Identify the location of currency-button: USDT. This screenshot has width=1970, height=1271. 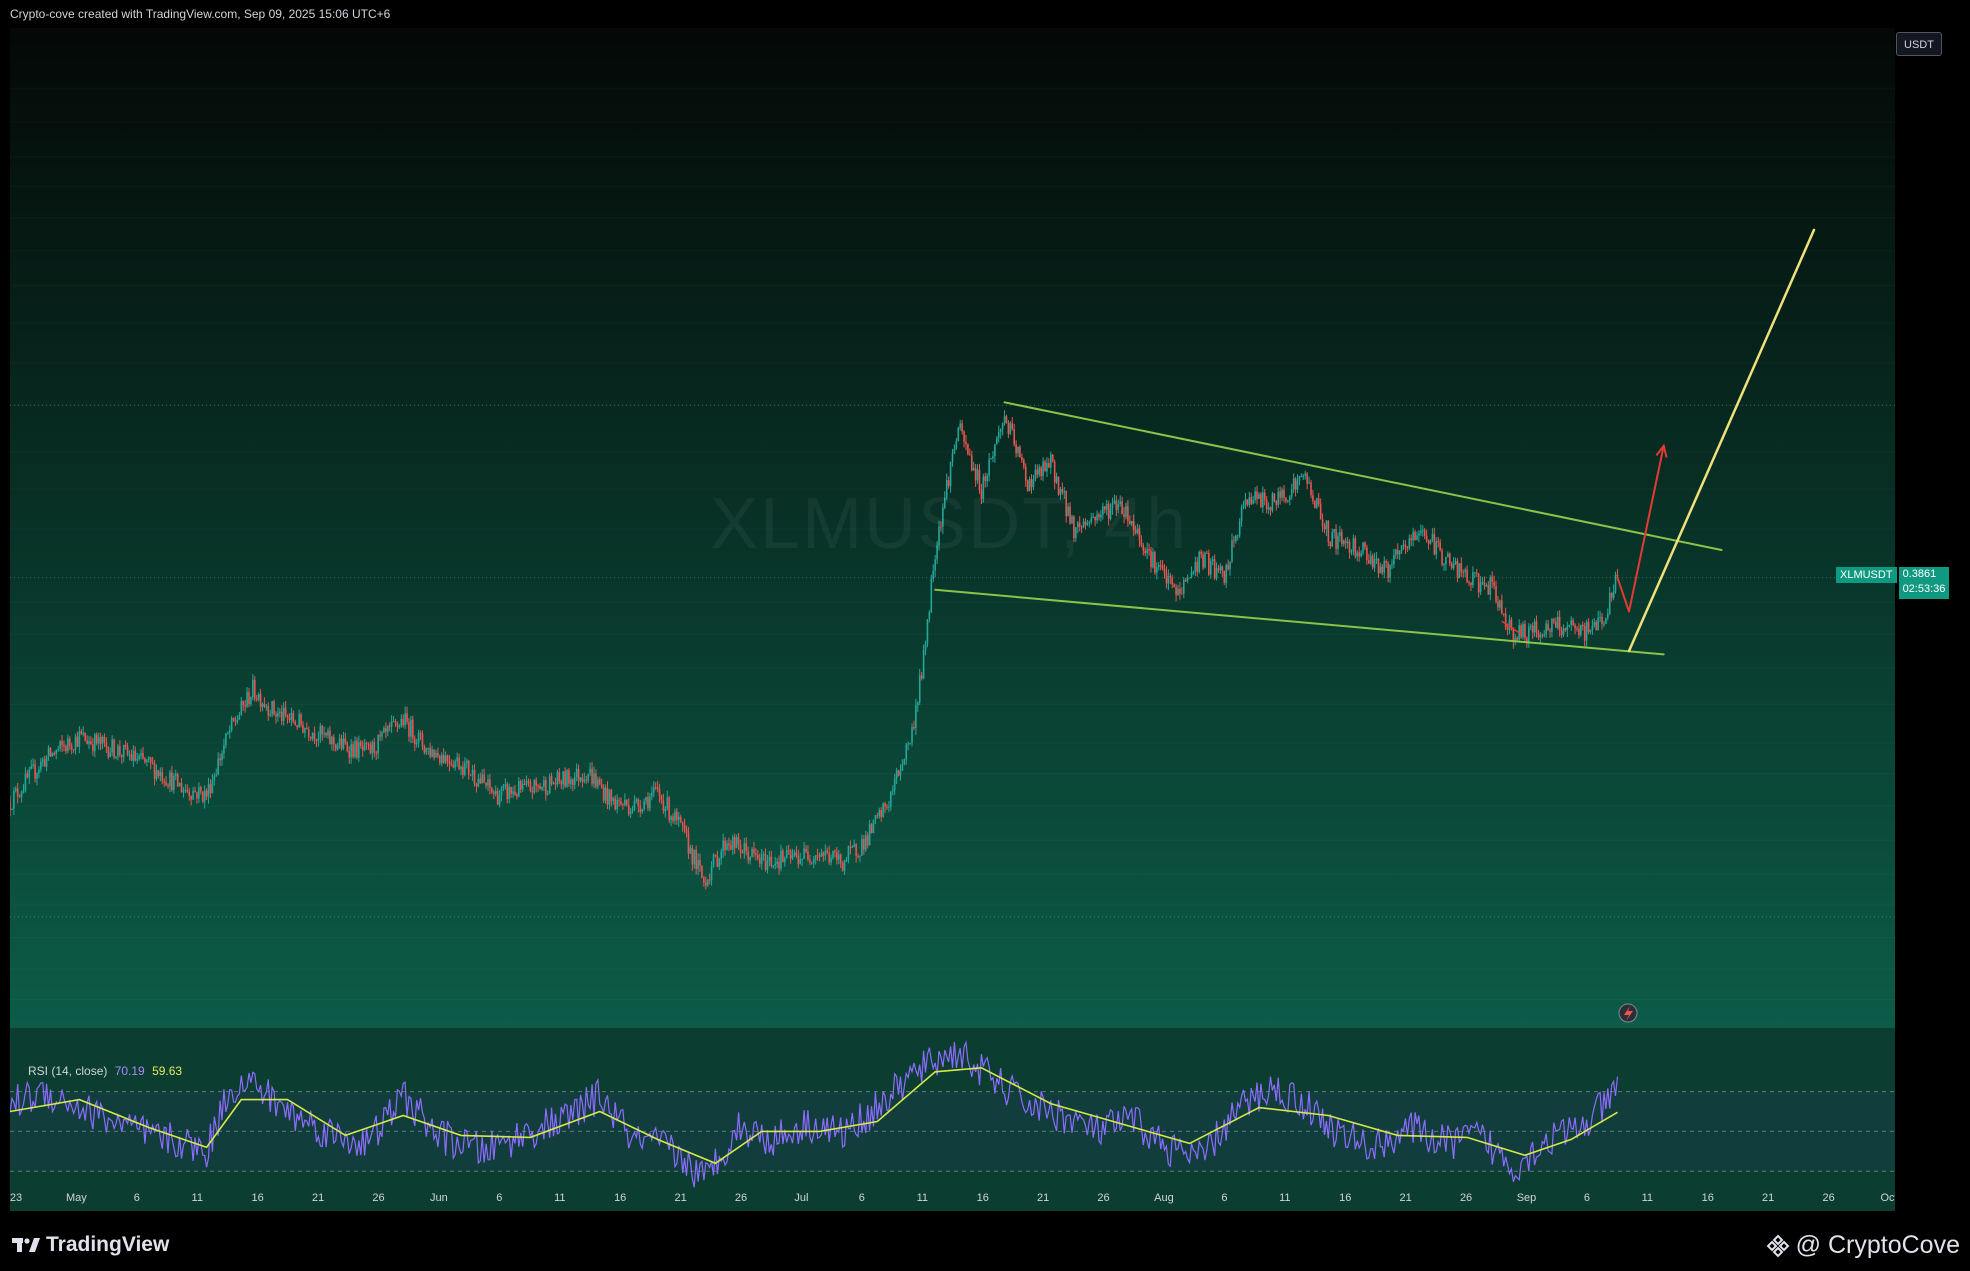
(1919, 44).